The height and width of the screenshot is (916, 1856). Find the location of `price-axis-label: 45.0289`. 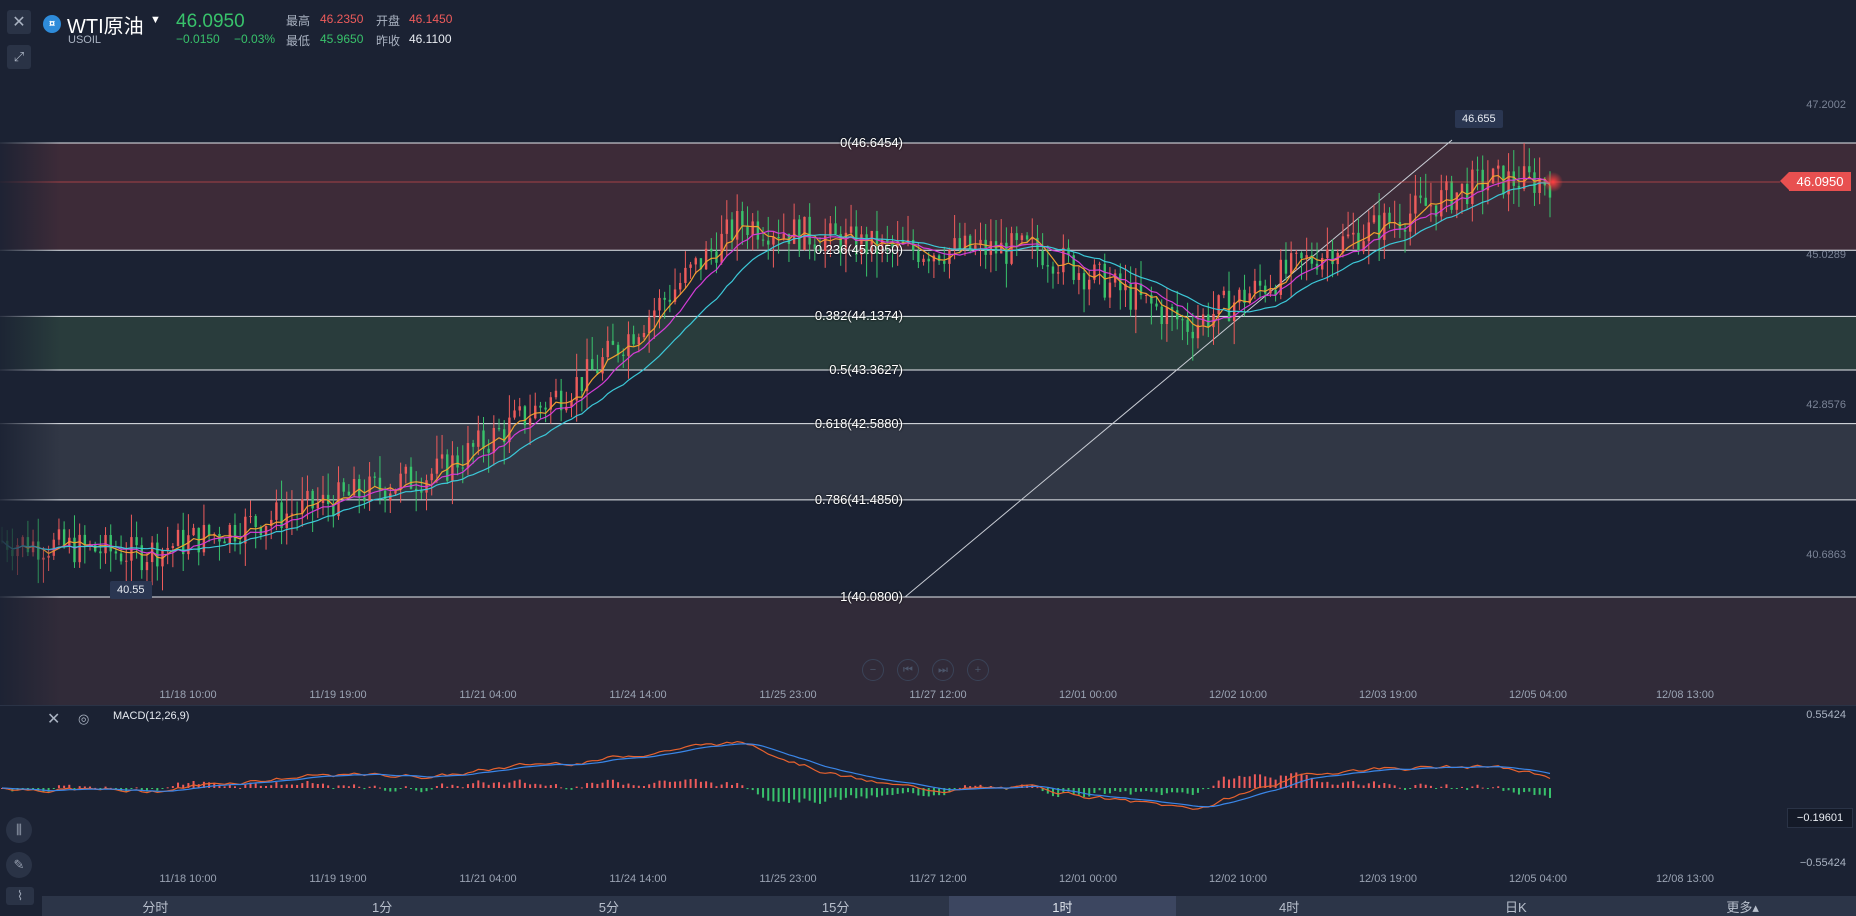

price-axis-label: 45.0289 is located at coordinates (1826, 255).